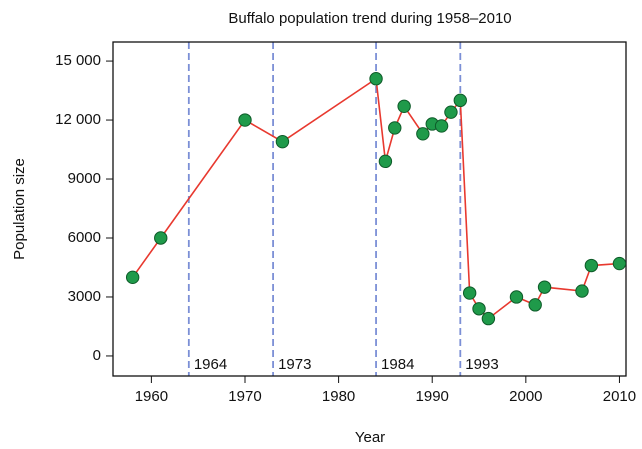 Image resolution: width=642 pixels, height=449 pixels. Describe the element at coordinates (370, 437) in the screenshot. I see `x-axis-label: Year` at that location.